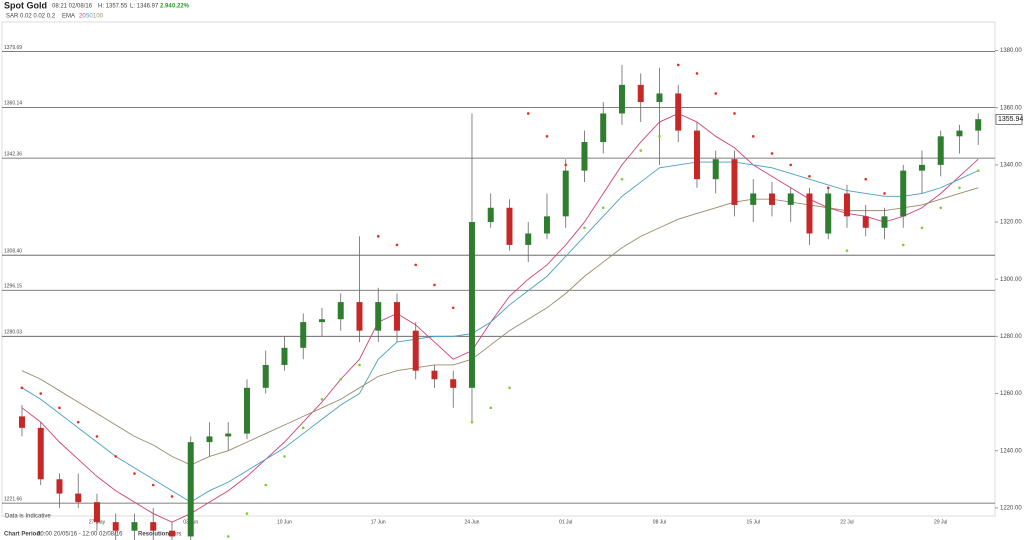 Image resolution: width=1024 pixels, height=540 pixels. What do you see at coordinates (1011, 165) in the screenshot?
I see `y-tick-label: 1340.00` at bounding box center [1011, 165].